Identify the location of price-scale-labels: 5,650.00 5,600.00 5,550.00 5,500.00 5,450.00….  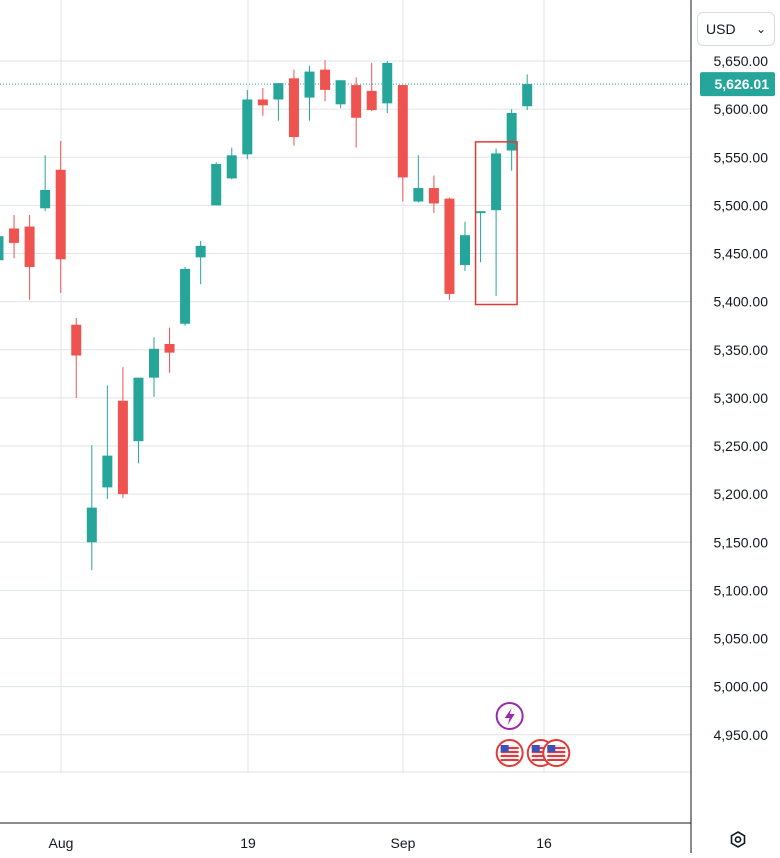
(741, 398).